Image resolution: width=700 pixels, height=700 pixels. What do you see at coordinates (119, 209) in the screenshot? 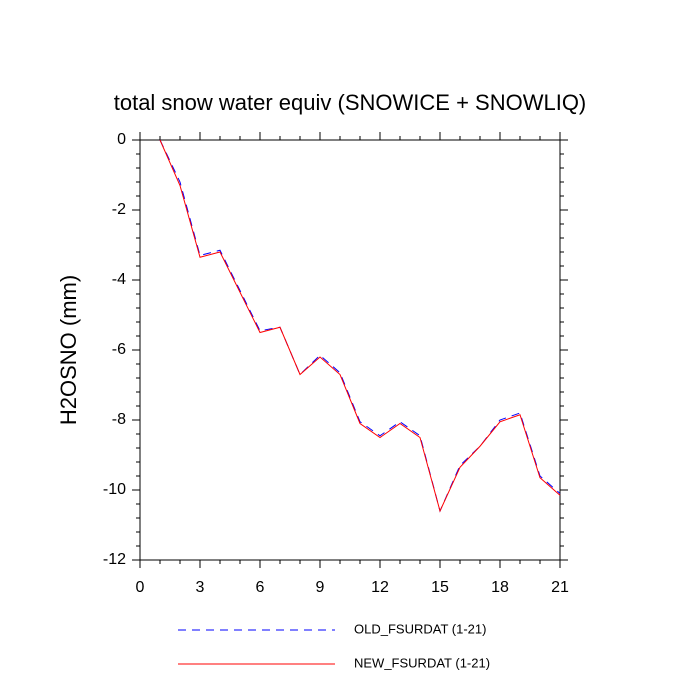
I see `y-tick-label: -2` at bounding box center [119, 209].